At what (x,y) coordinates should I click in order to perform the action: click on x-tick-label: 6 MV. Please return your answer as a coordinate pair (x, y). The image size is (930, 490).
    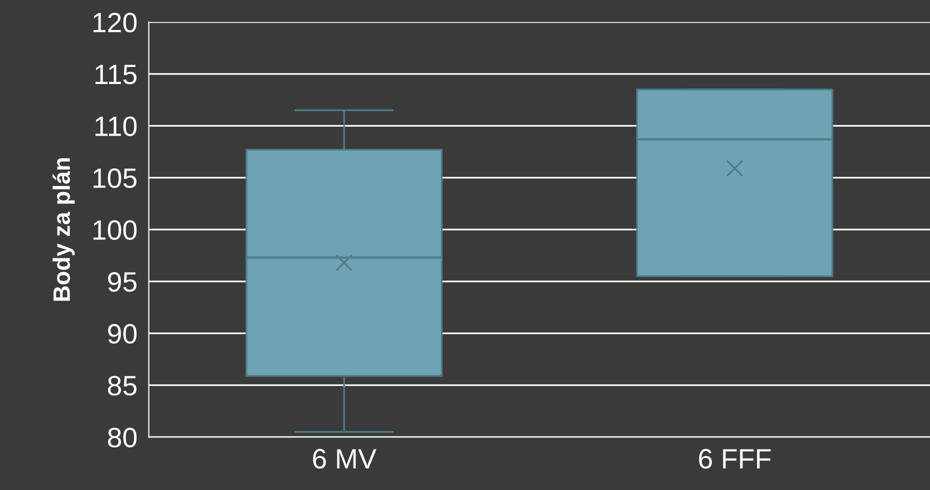
    Looking at the image, I should click on (344, 458).